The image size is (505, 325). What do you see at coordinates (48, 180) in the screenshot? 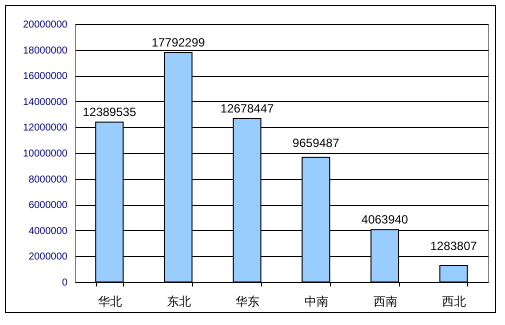
I see `y-tick-label: 8000000` at bounding box center [48, 180].